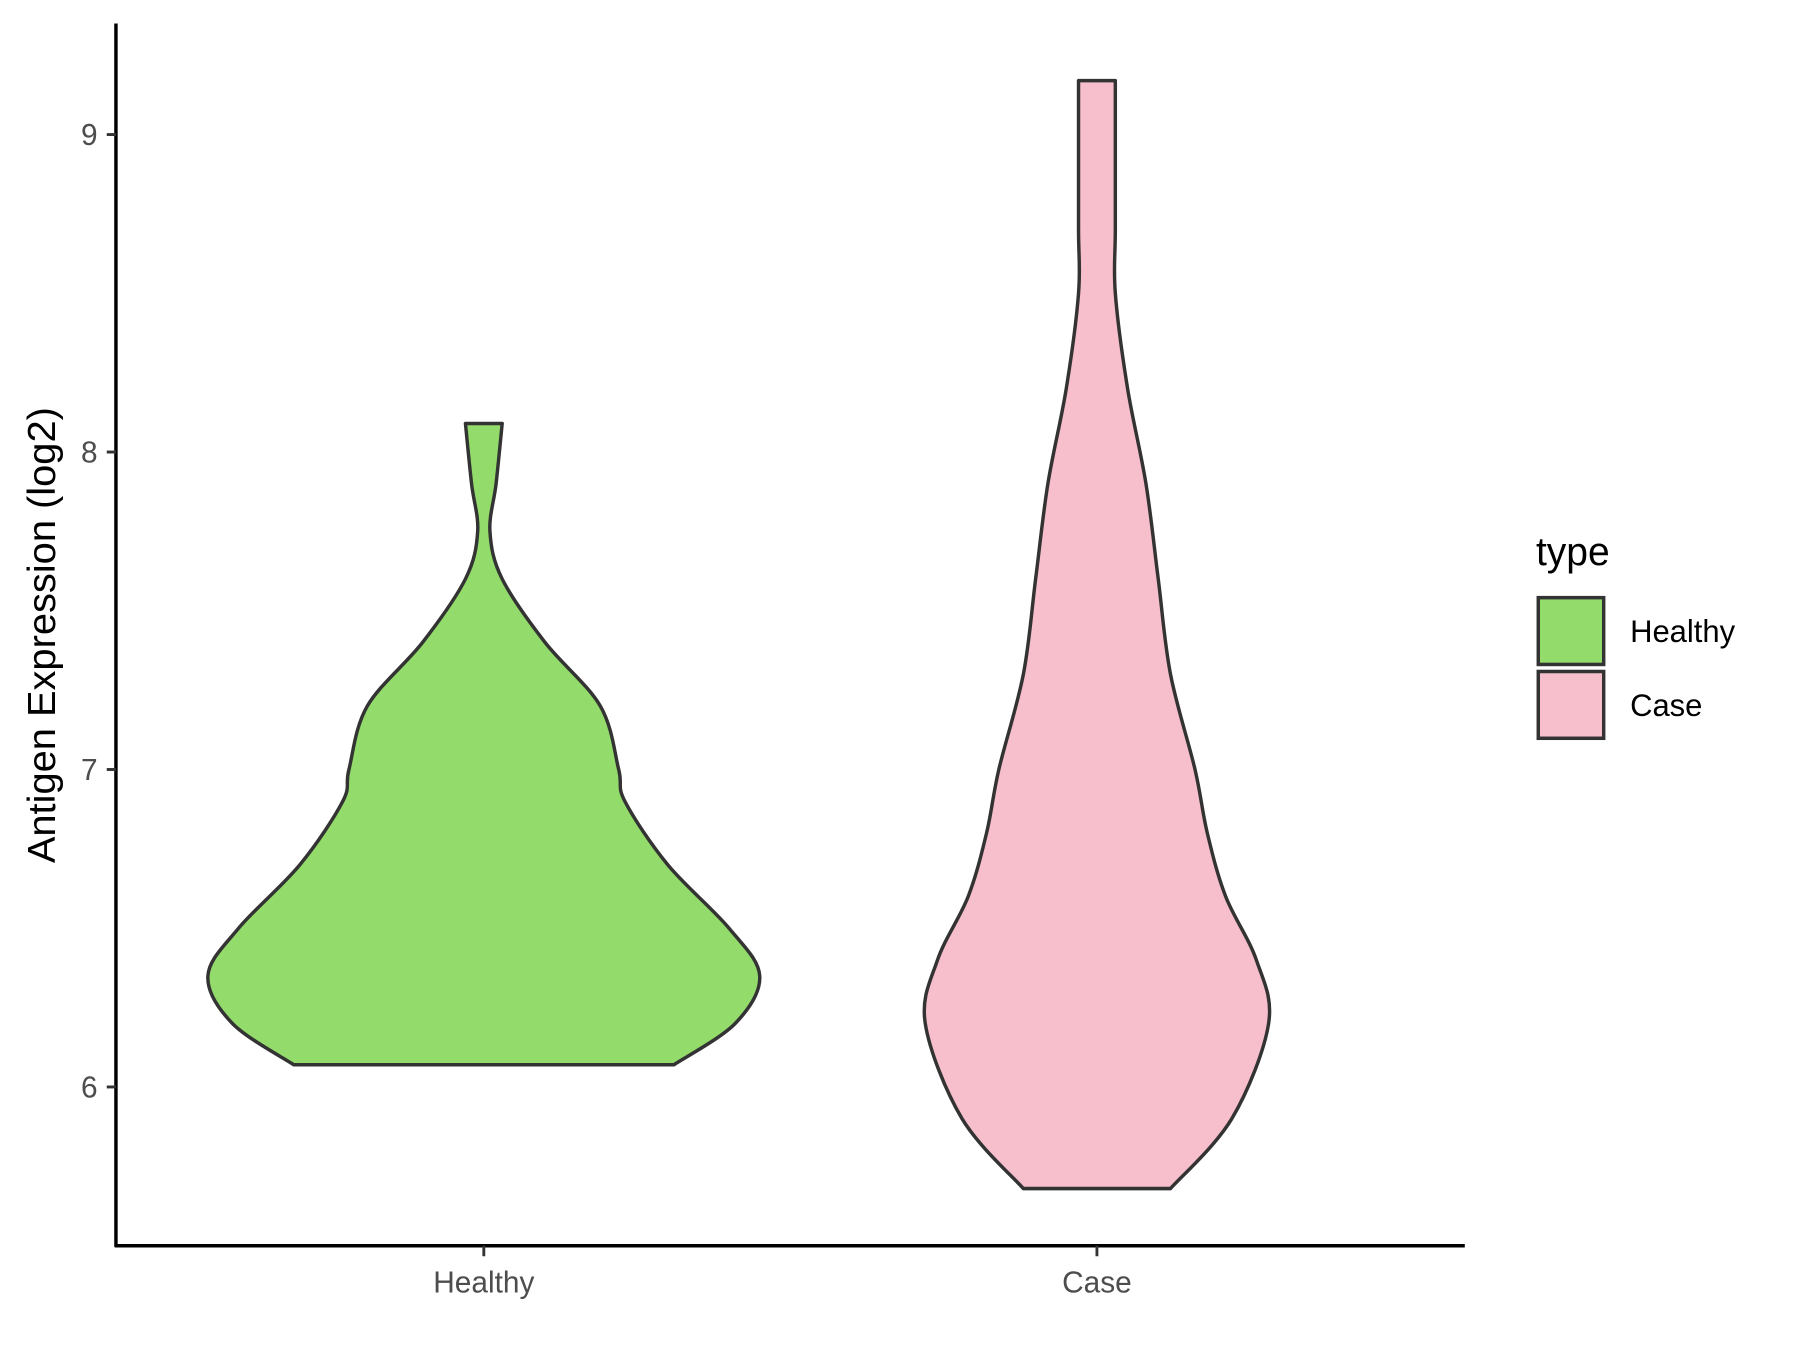 Image resolution: width=1800 pixels, height=1350 pixels. I want to click on violin, so click(484, 744).